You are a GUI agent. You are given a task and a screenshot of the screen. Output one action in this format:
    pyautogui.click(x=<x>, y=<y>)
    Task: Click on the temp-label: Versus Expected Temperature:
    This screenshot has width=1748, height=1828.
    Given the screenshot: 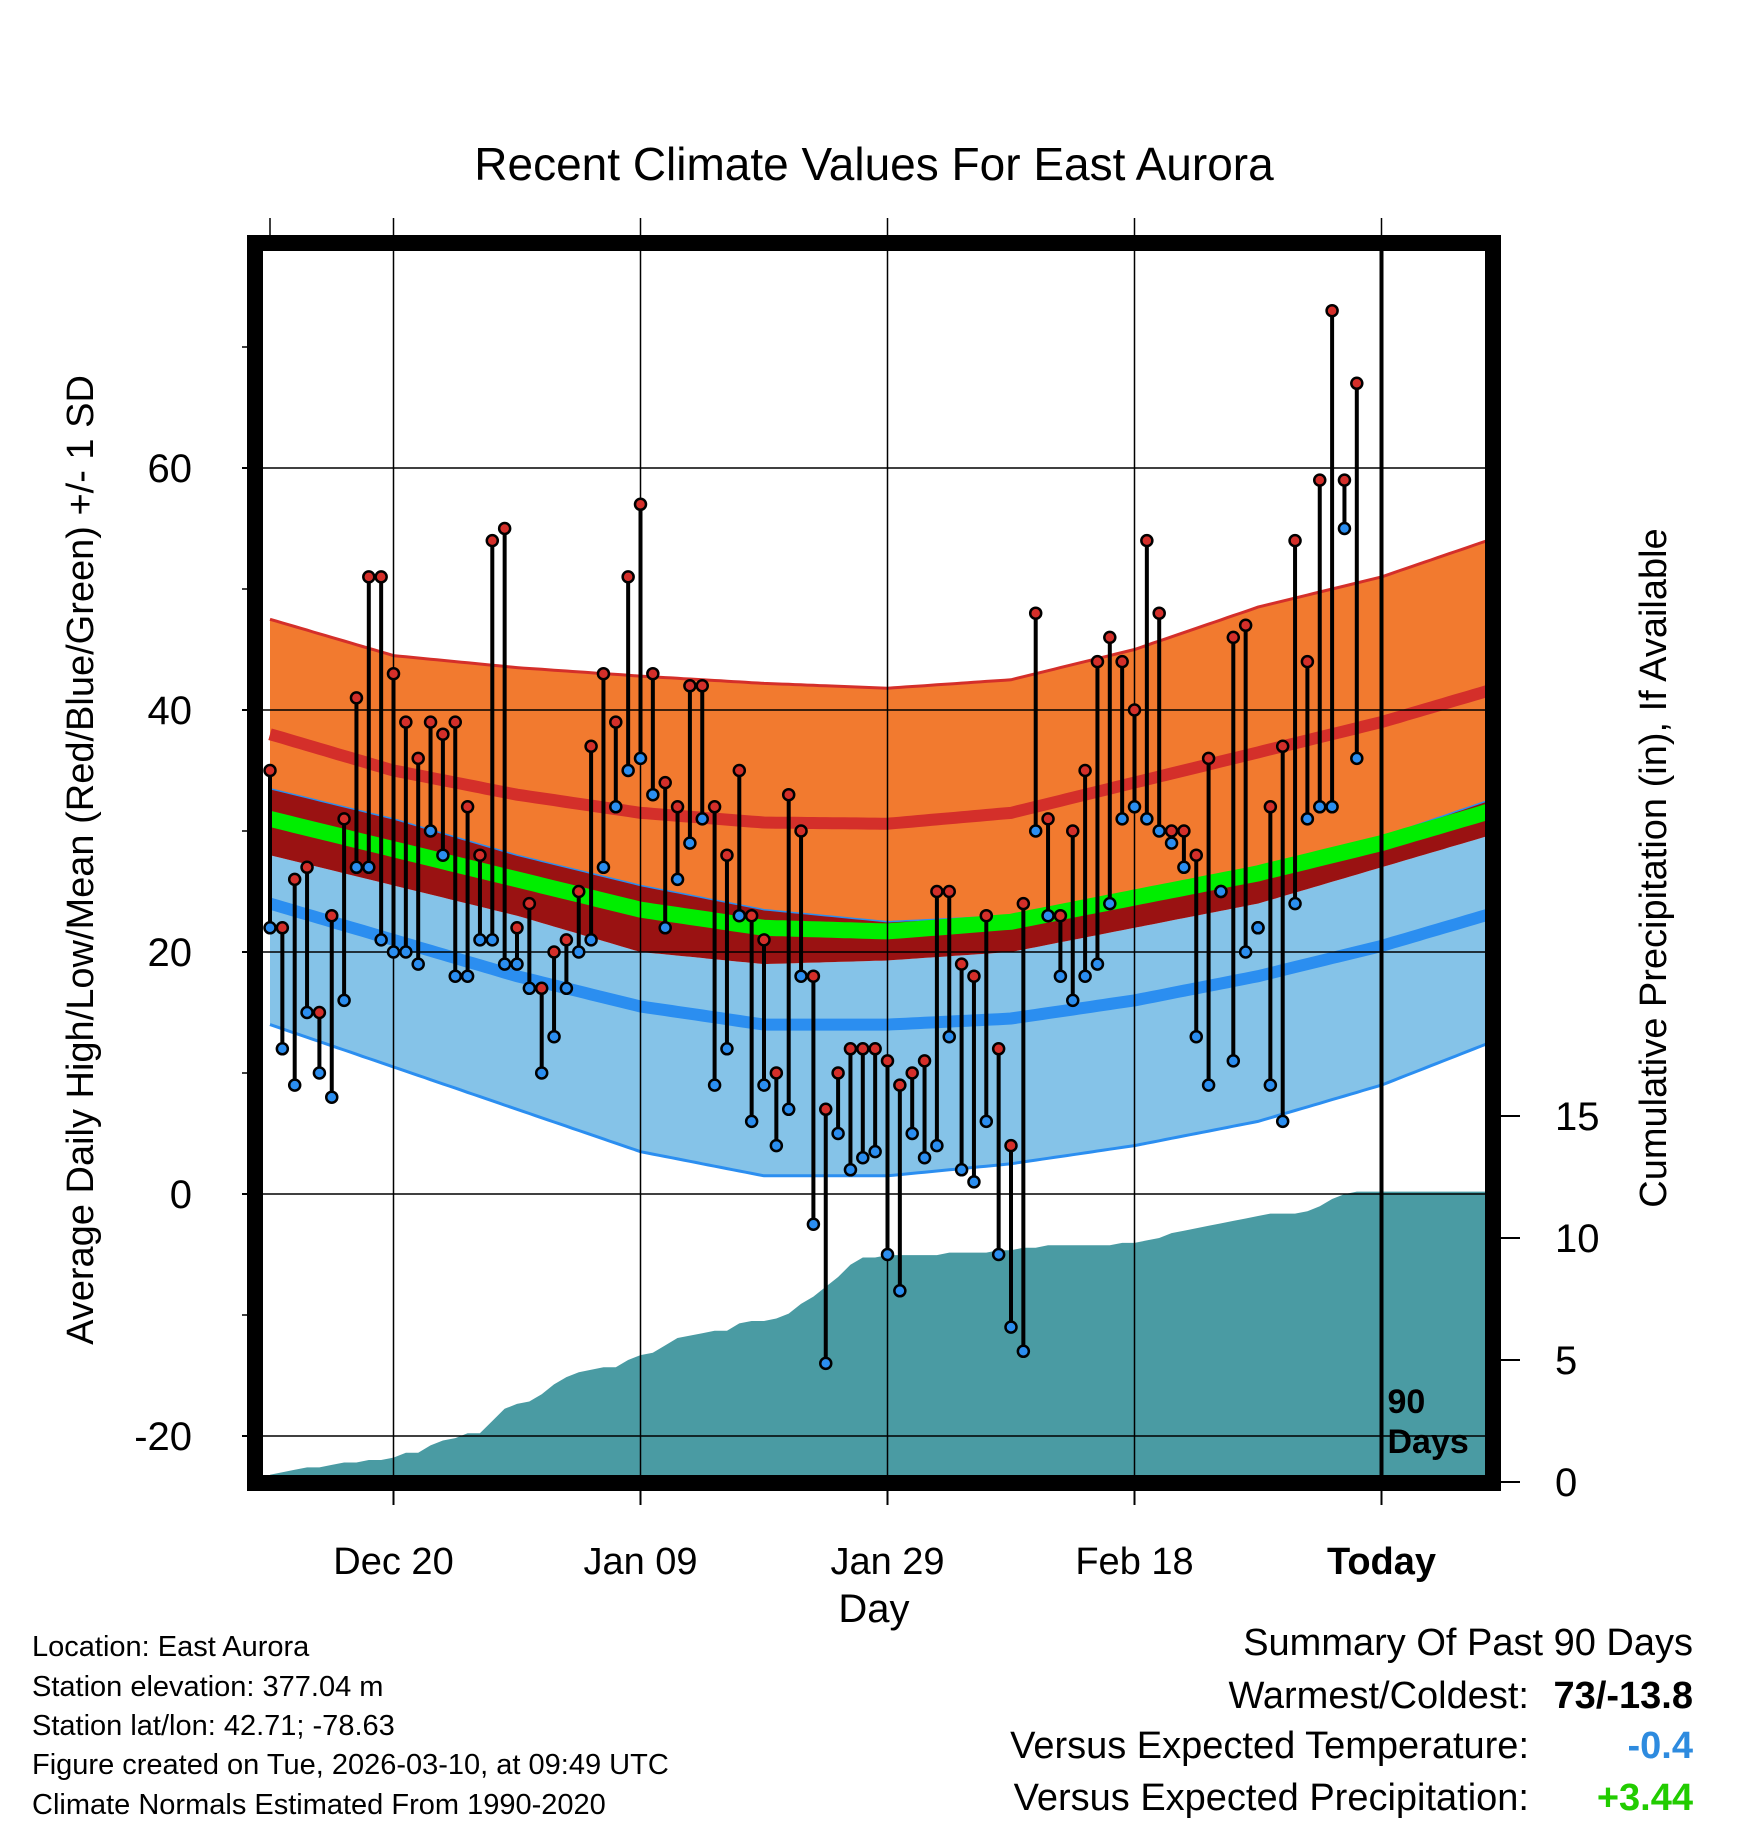 What is the action you would take?
    pyautogui.click(x=1269, y=1746)
    